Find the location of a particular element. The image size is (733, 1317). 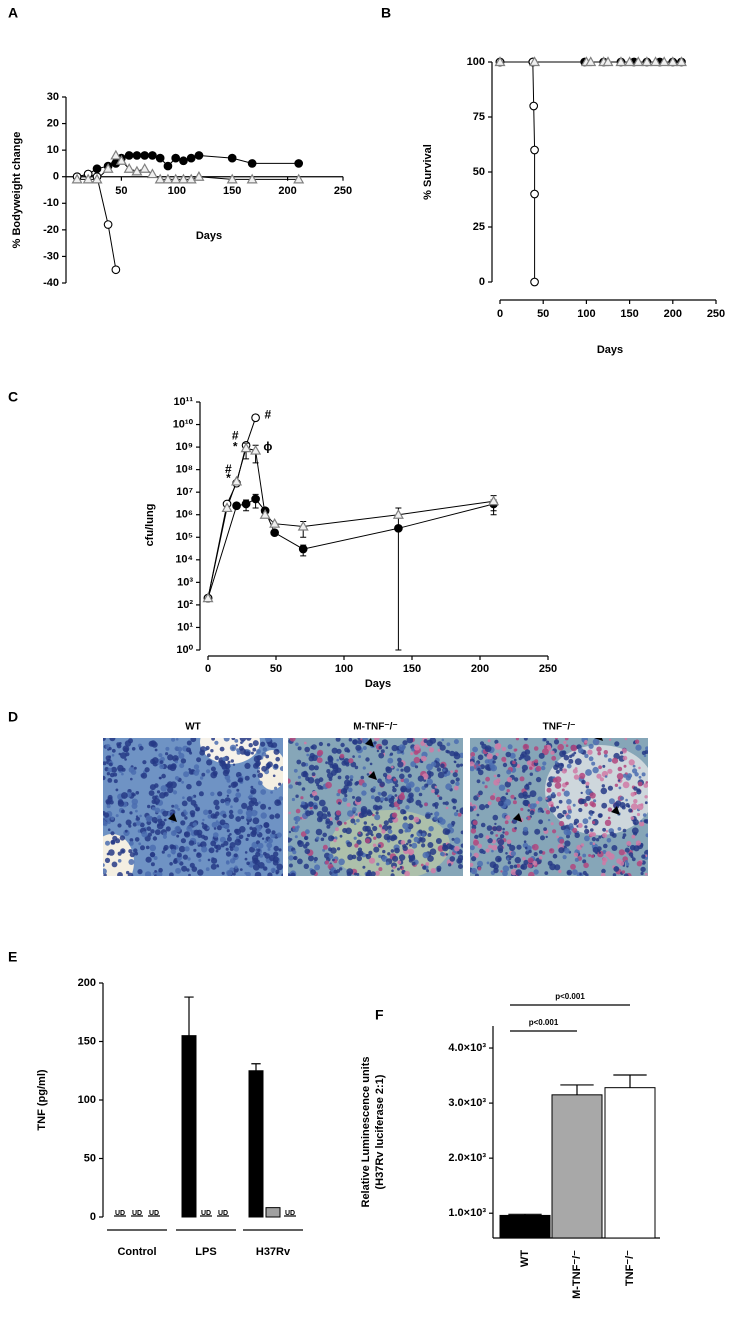

bar is located at coordinates (577, 1166).